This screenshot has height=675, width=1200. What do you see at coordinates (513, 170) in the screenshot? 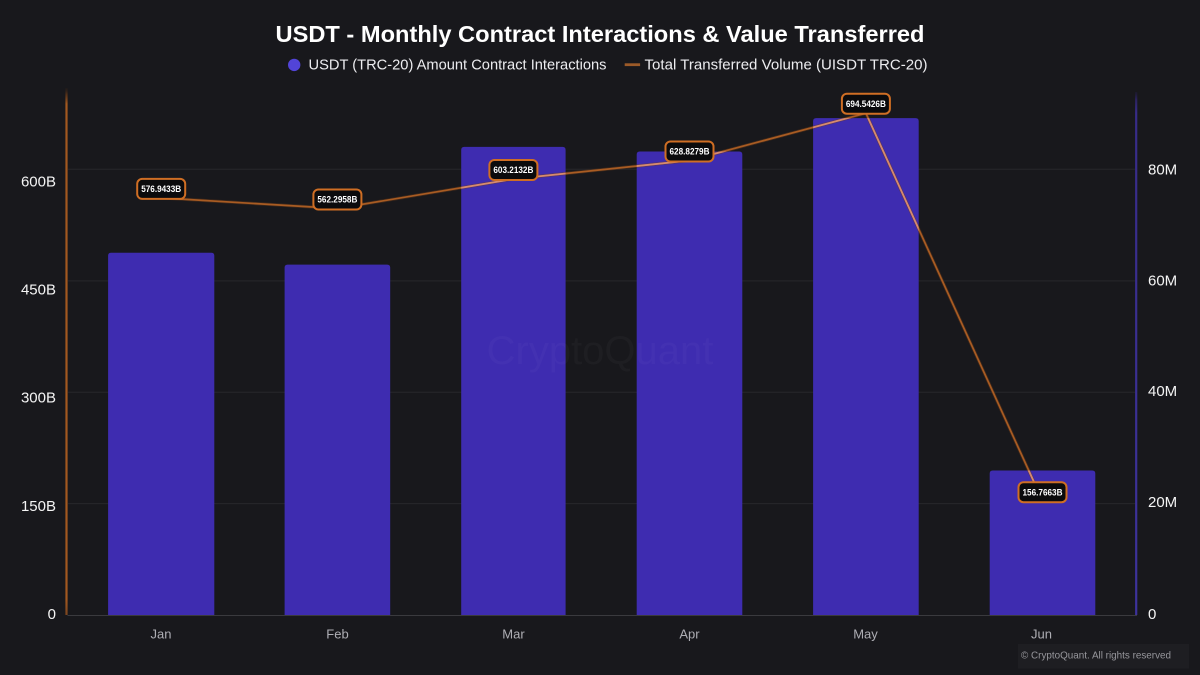
I see `svg-text: 603.2132B` at bounding box center [513, 170].